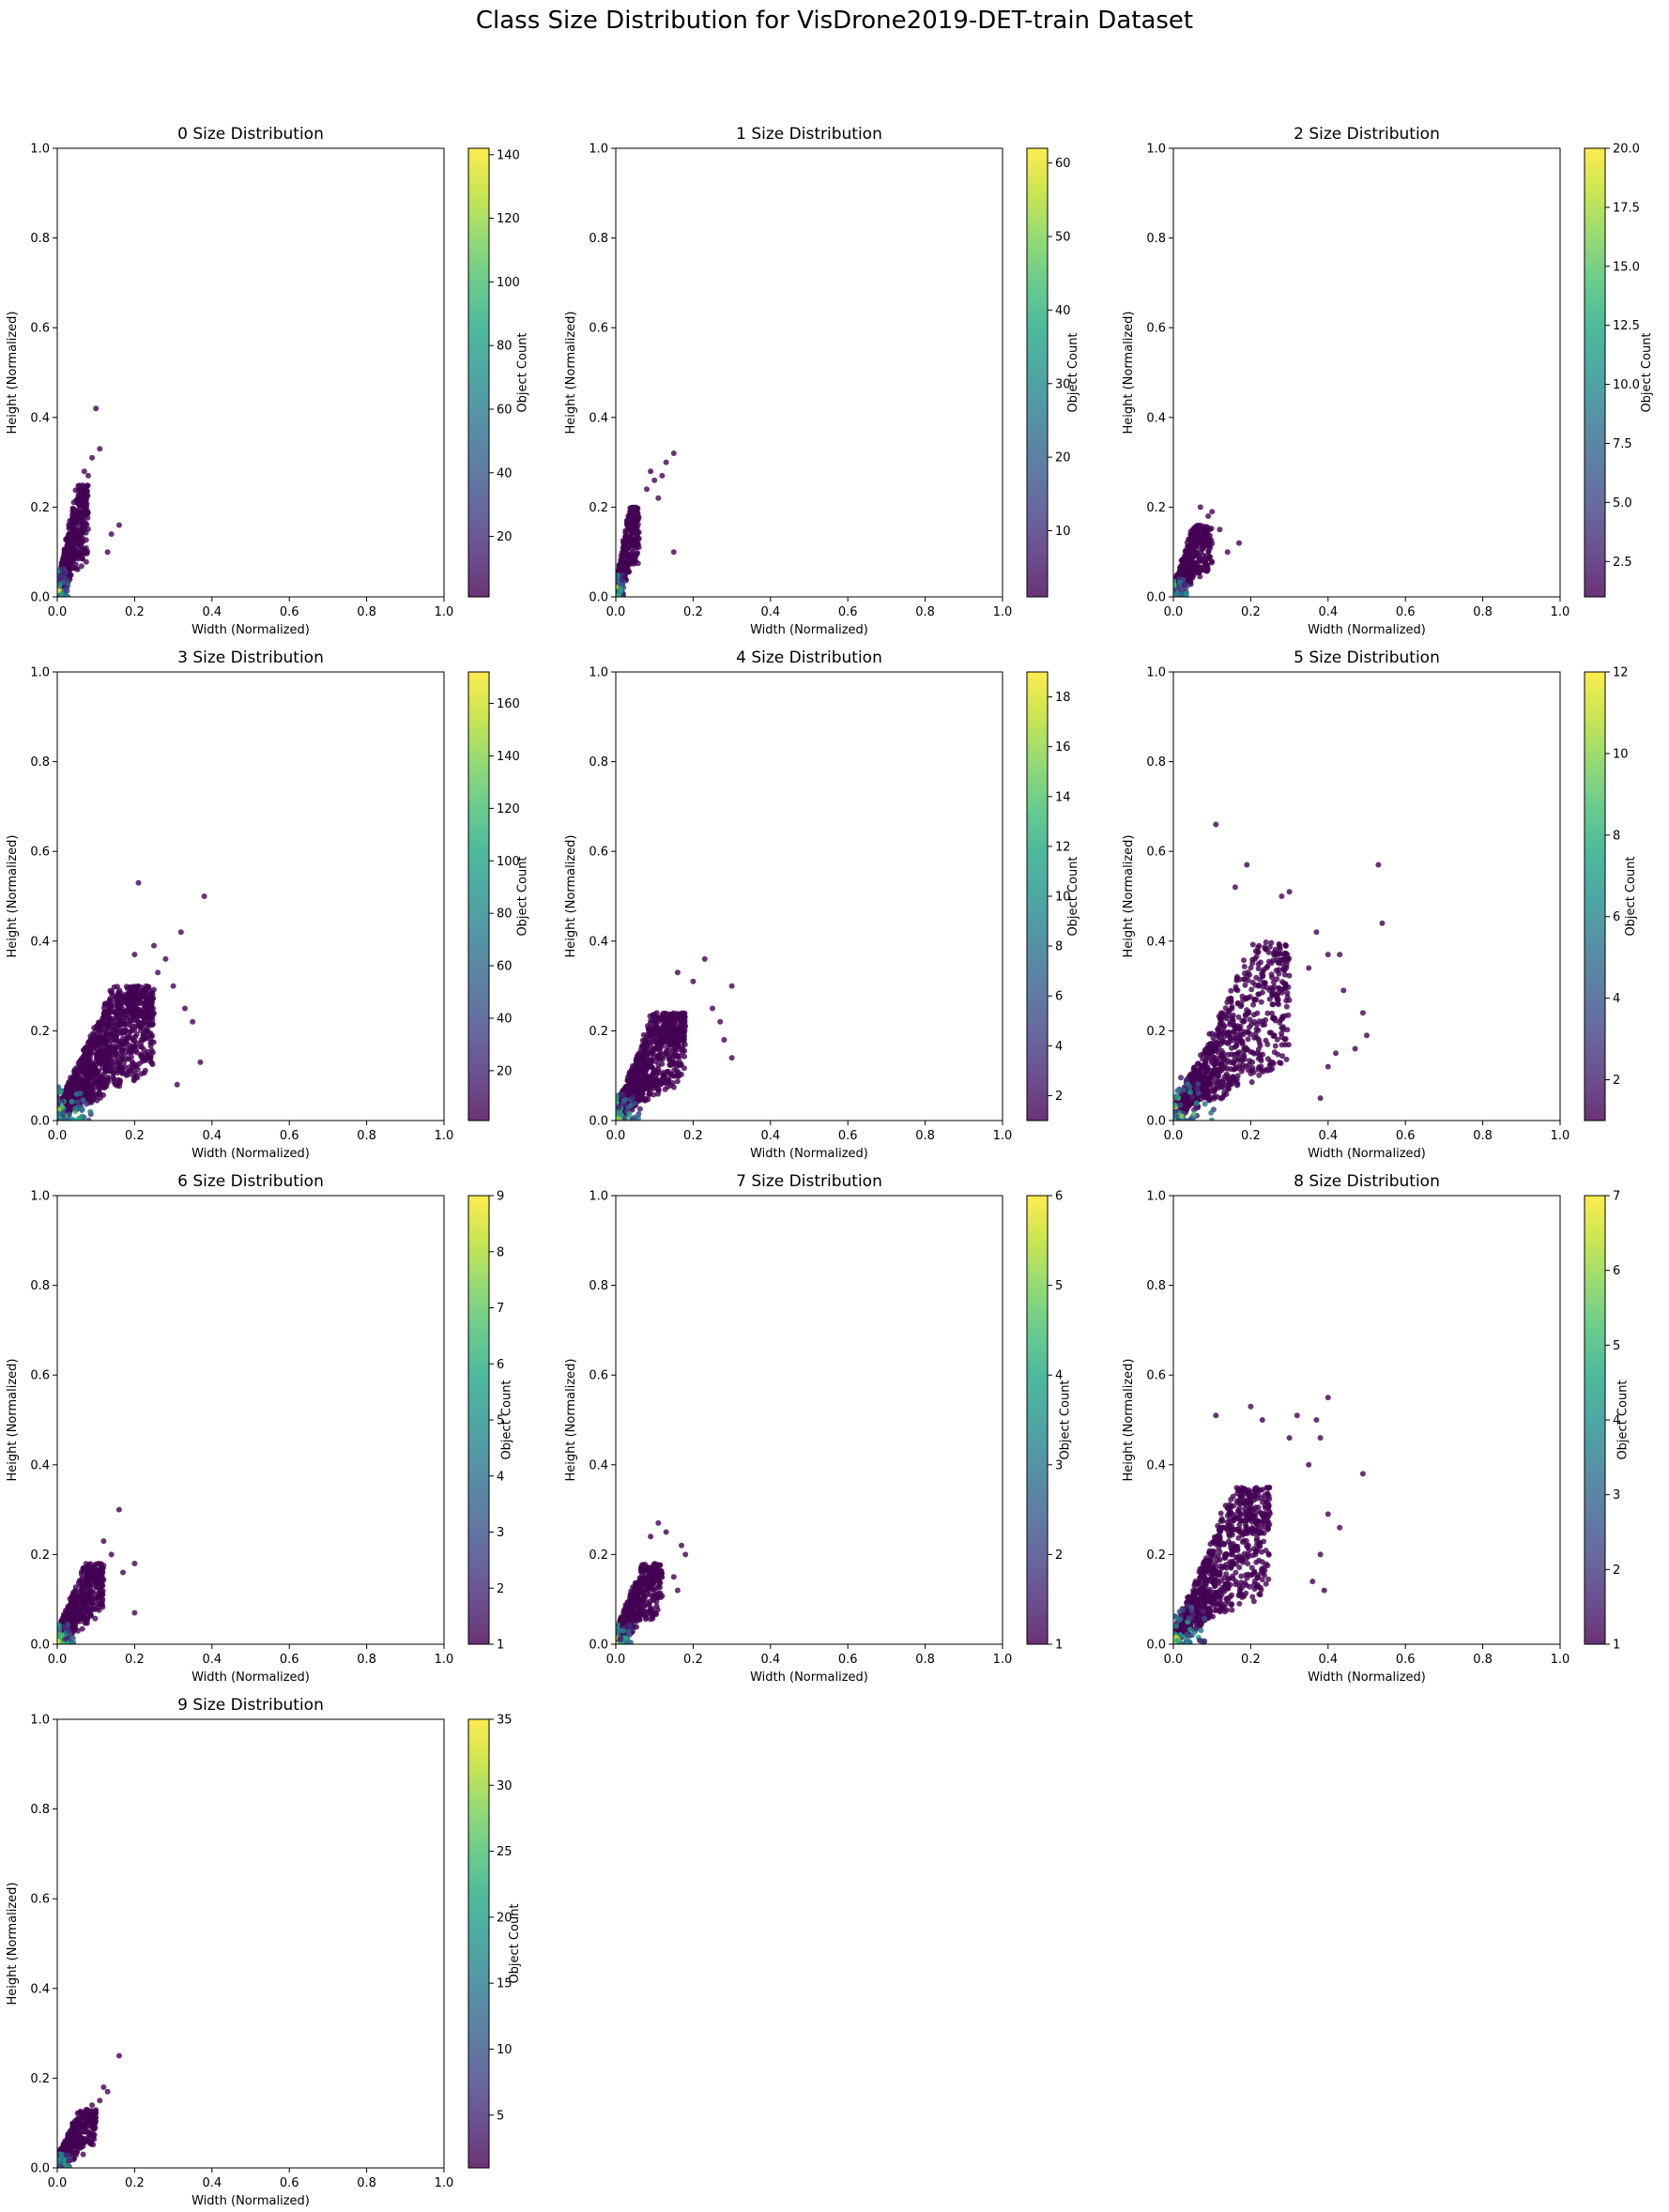  I want to click on colorbar-tick-label: 100, so click(508, 283).